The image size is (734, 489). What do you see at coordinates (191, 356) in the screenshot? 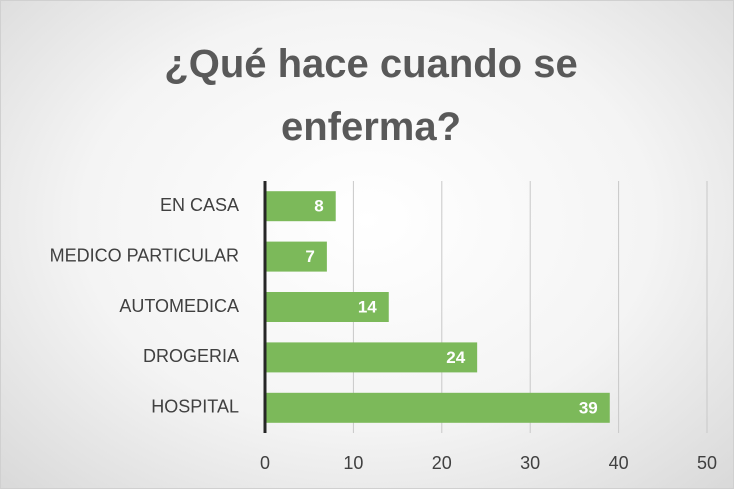
I see `y-tick-label: DROGERIA` at bounding box center [191, 356].